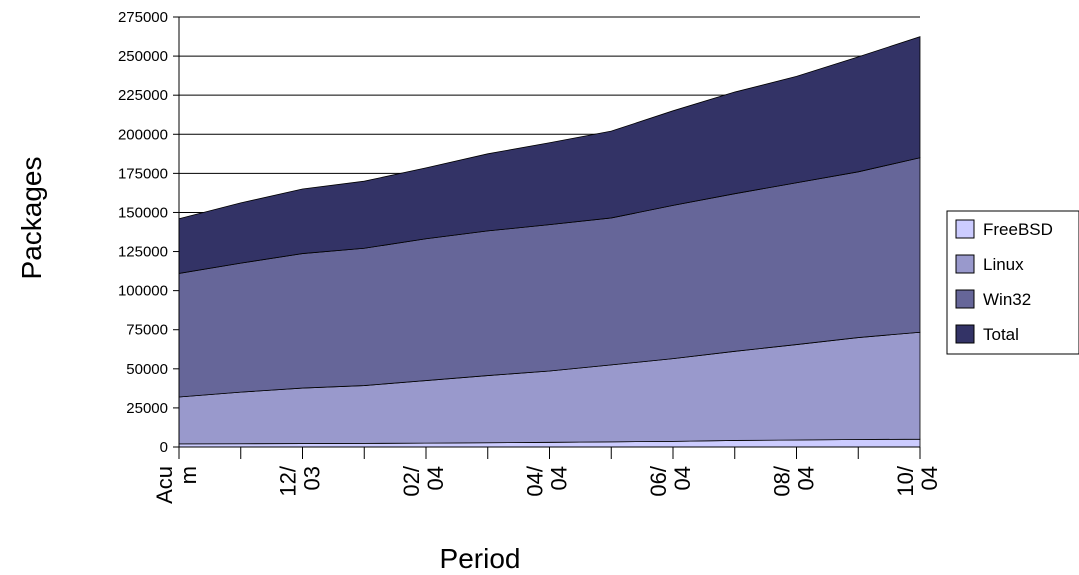  What do you see at coordinates (143, 252) in the screenshot?
I see `y-tick-label: 125000` at bounding box center [143, 252].